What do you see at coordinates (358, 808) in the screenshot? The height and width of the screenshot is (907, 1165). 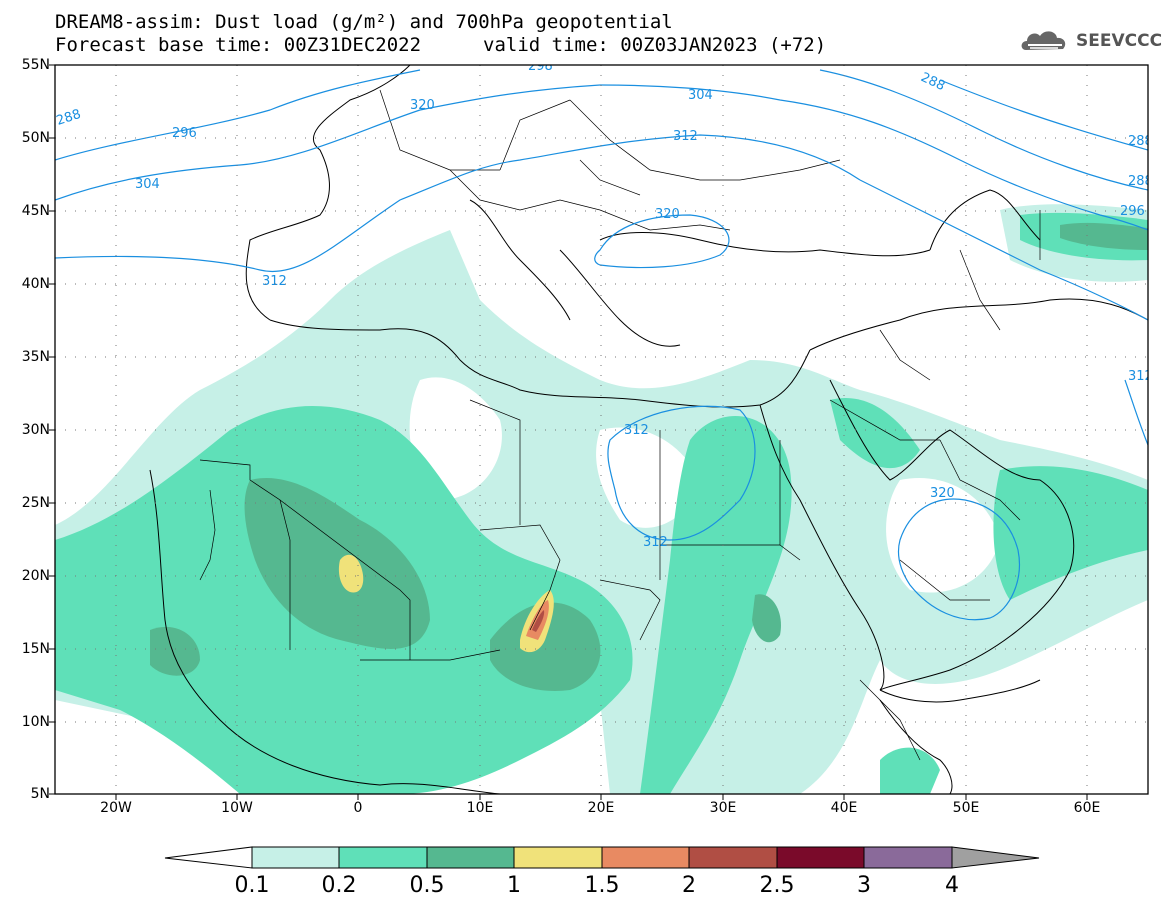 I see `lon-label: 0` at bounding box center [358, 808].